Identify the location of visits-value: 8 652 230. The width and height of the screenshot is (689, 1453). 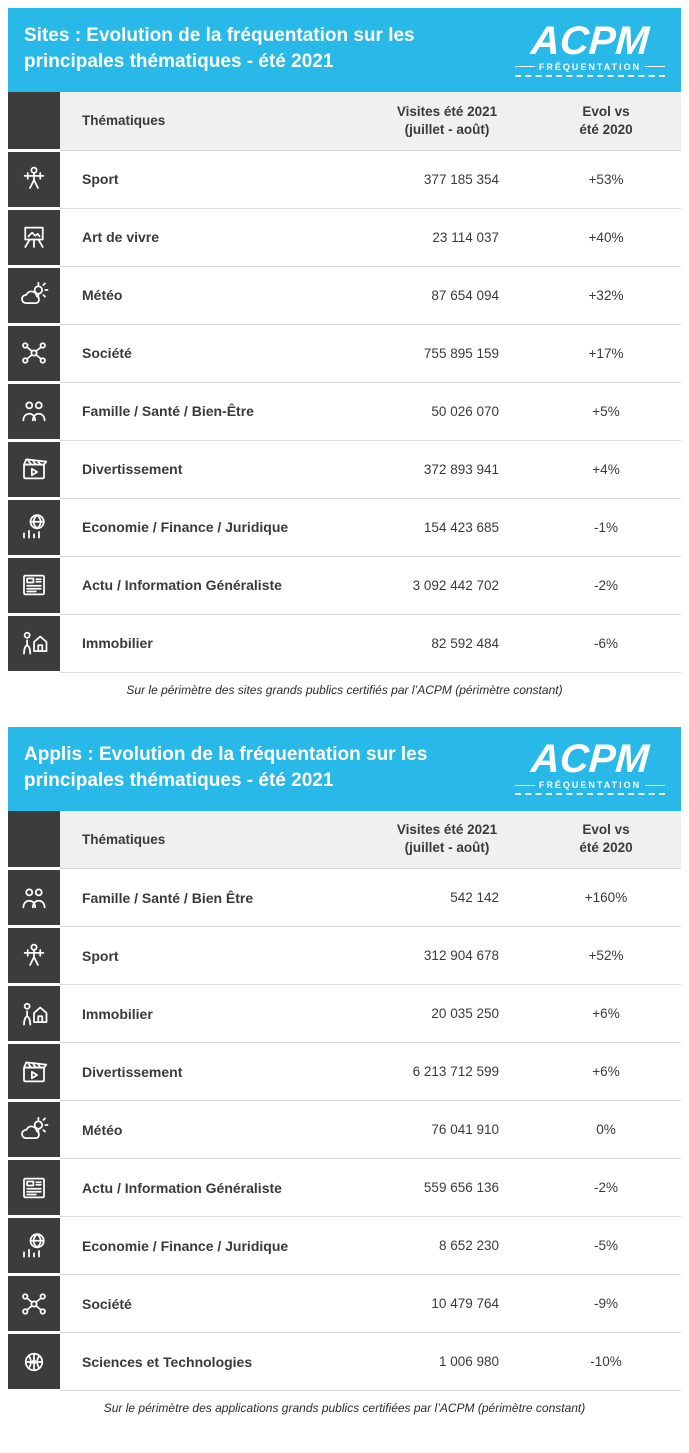
(447, 1245).